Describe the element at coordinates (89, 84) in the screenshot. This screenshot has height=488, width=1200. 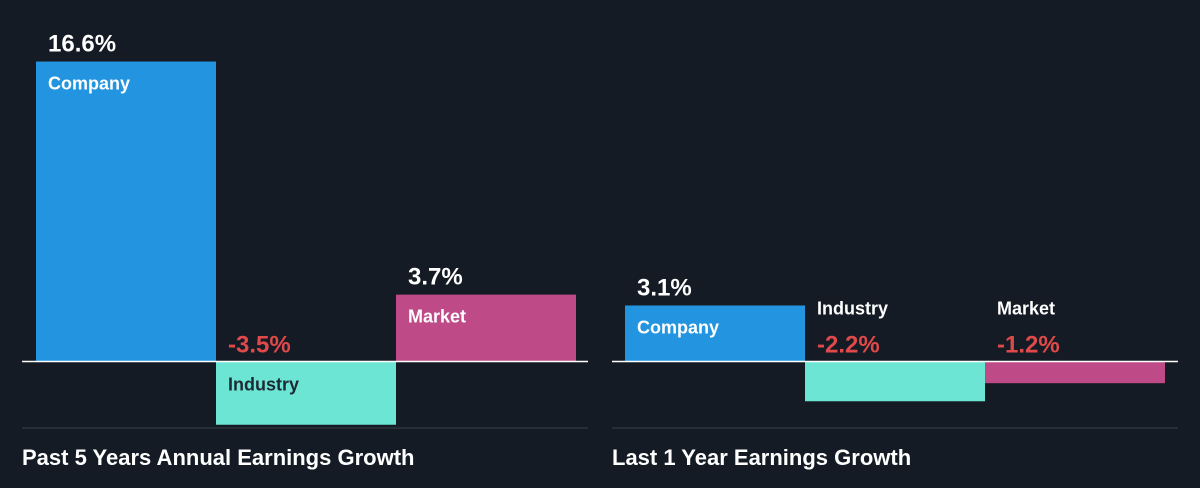
I see `category-label-company-past-5-years: Company` at that location.